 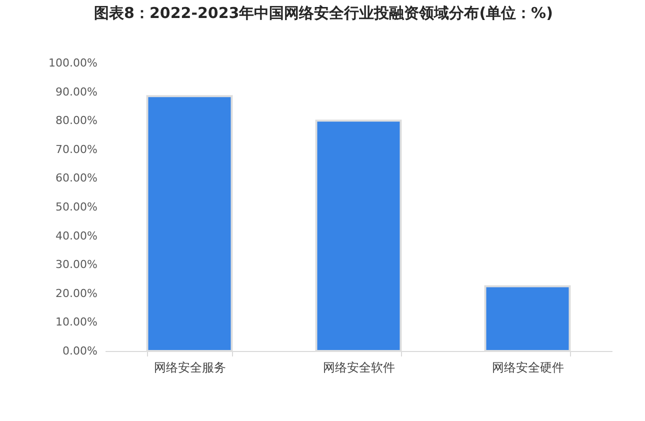 What do you see at coordinates (359, 367) in the screenshot?
I see `x-tick-label: 网络安全软件` at bounding box center [359, 367].